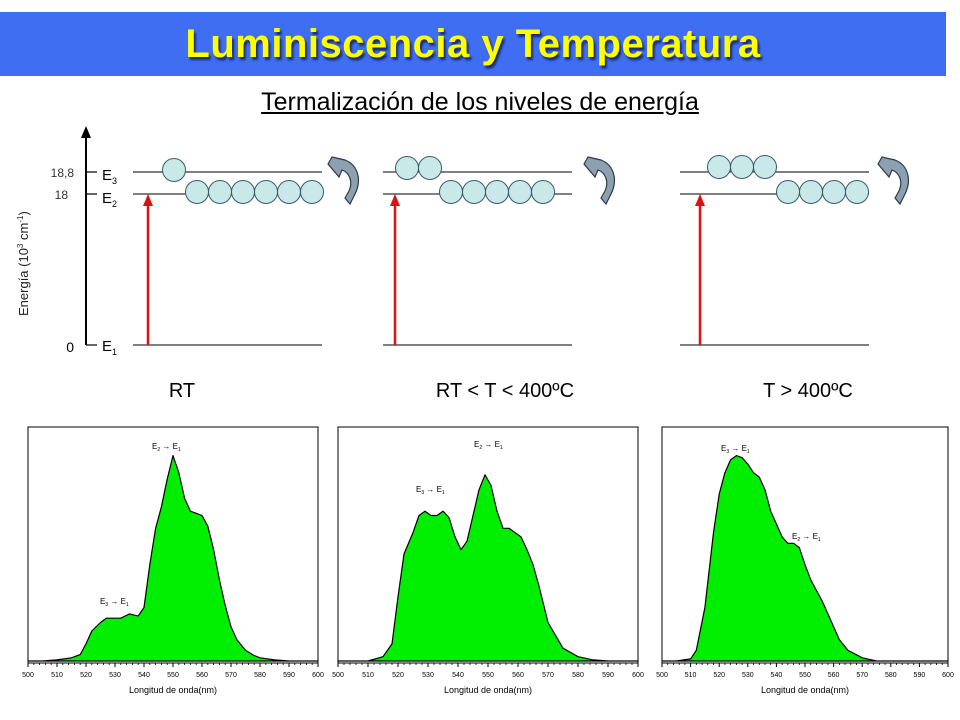 This screenshot has width=960, height=720. I want to click on panel-caption: RT < T < 400ºC, so click(505, 391).